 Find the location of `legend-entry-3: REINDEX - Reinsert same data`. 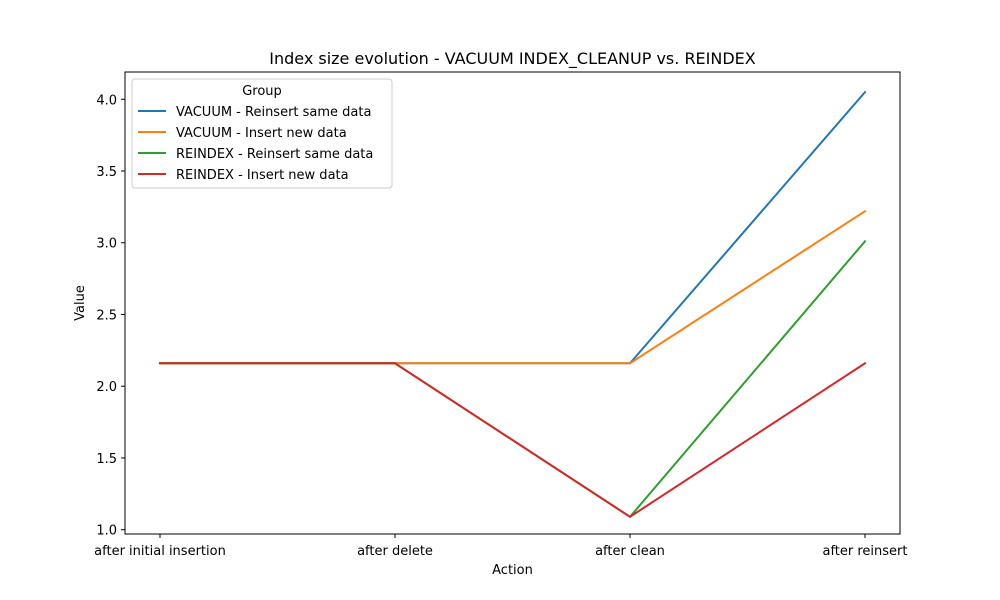

legend-entry-3: REINDEX - Reinsert same data is located at coordinates (274, 154).